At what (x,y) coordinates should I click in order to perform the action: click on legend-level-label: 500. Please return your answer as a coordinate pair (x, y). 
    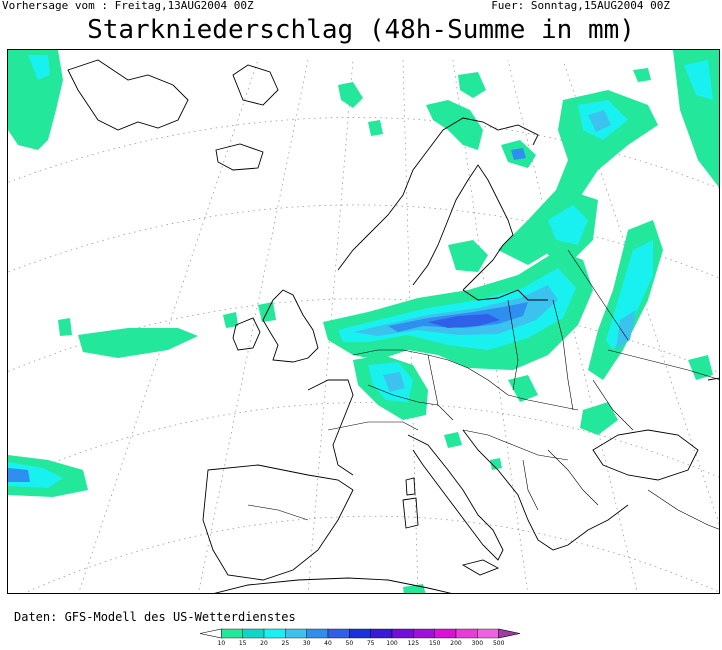
    Looking at the image, I should click on (499, 643).